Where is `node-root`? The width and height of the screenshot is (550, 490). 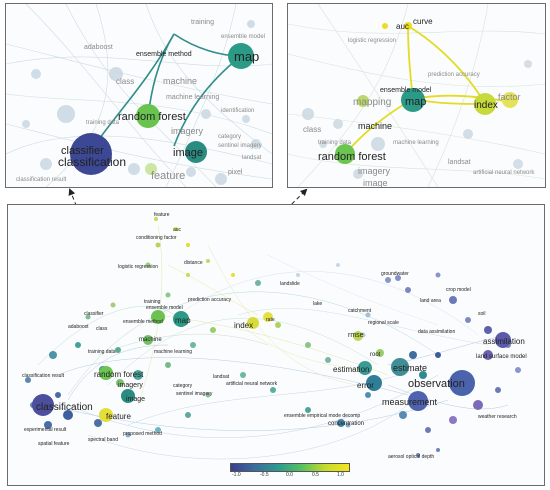
node-root is located at coordinates (380, 353).